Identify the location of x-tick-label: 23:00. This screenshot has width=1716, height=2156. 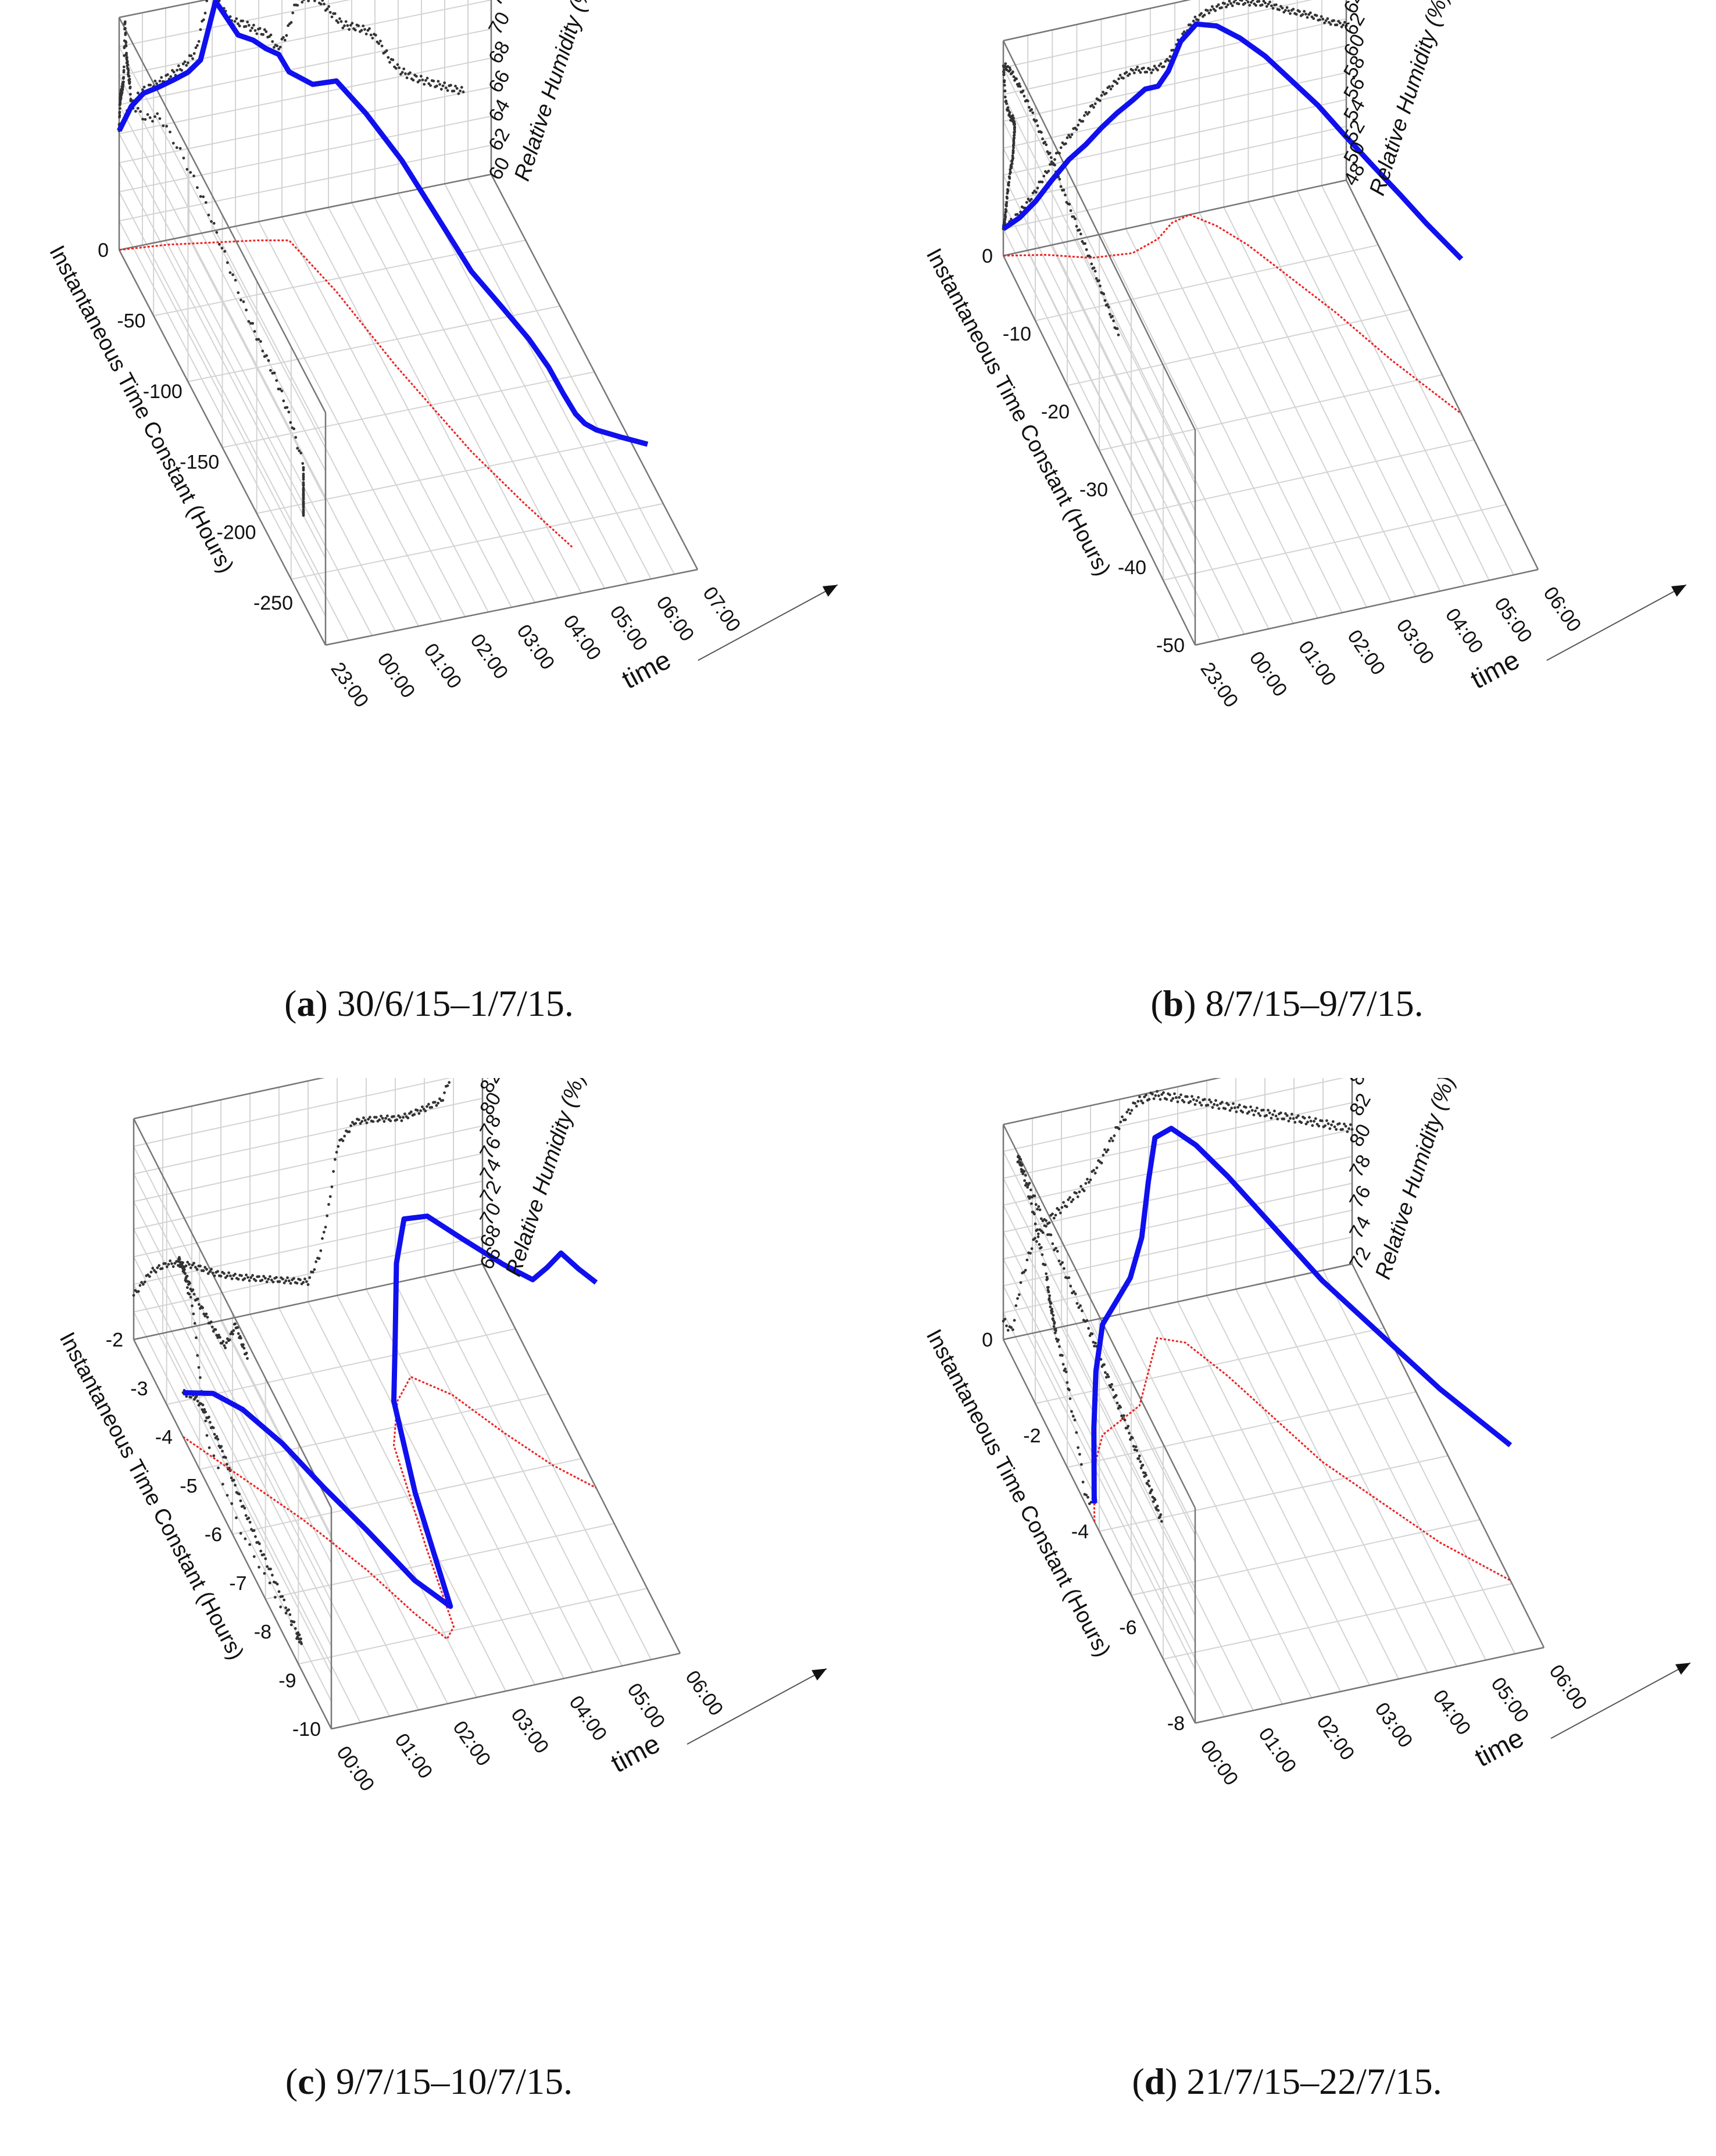
(1219, 685).